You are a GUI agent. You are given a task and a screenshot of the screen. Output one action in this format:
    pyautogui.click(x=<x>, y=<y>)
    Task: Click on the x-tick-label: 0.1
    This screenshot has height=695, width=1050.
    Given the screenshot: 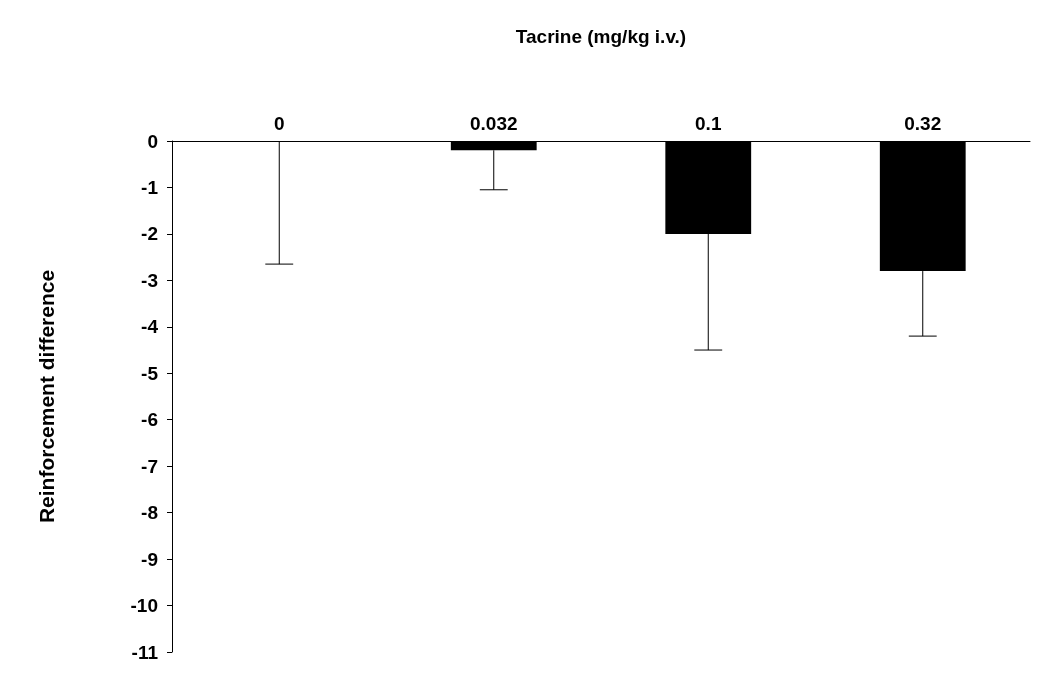 What is the action you would take?
    pyautogui.click(x=708, y=123)
    